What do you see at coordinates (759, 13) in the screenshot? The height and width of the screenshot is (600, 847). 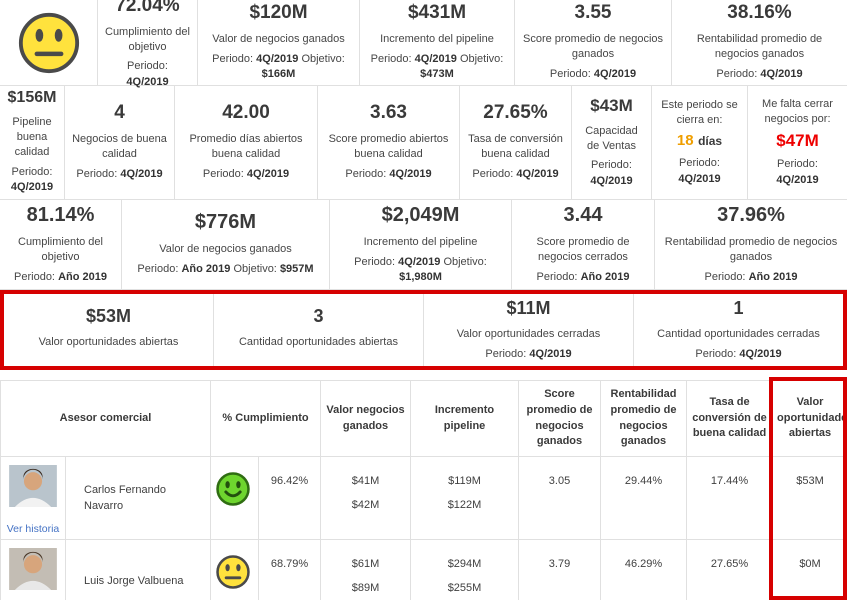 I see `kpi-value: 38.16%` at bounding box center [759, 13].